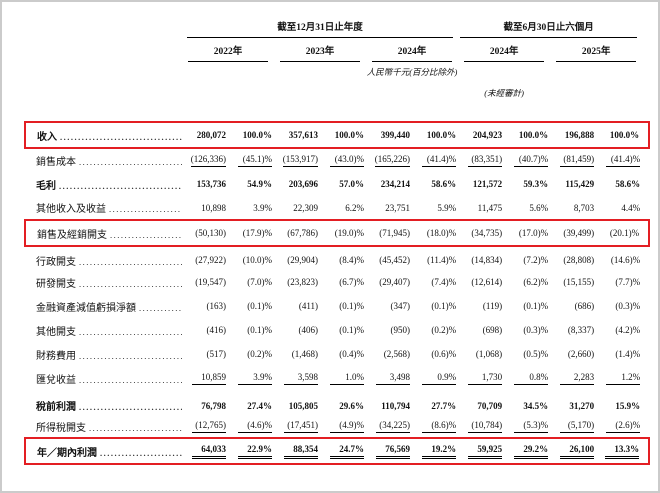 Image resolution: width=660 pixels, height=493 pixels. I want to click on cell-value: (19.0)%, so click(349, 233).